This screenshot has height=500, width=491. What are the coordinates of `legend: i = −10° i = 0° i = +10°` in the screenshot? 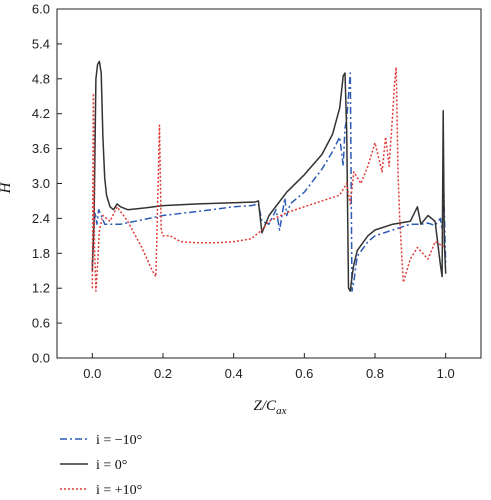 It's located at (101, 465).